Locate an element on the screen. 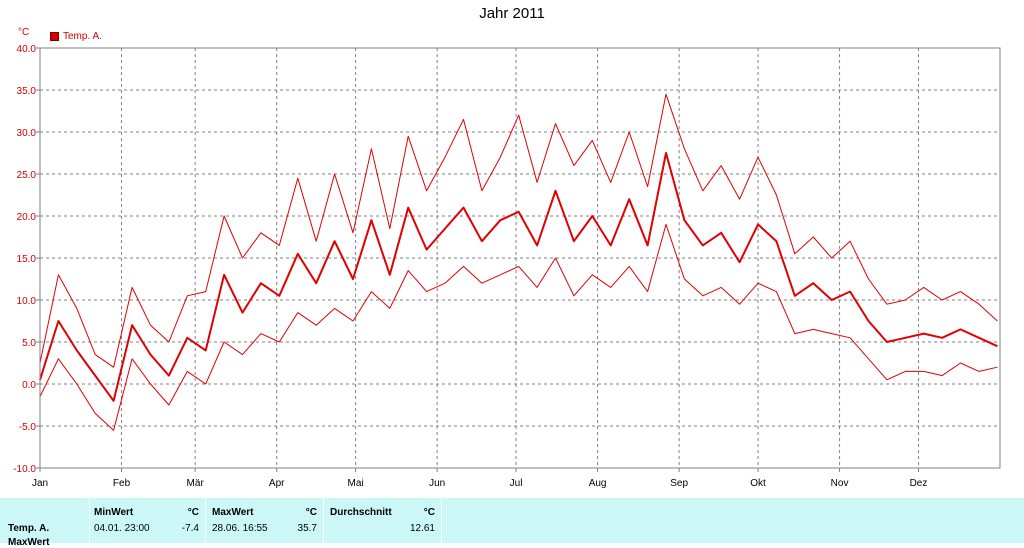 The image size is (1024, 548). legend: Temp. A. is located at coordinates (76, 36).